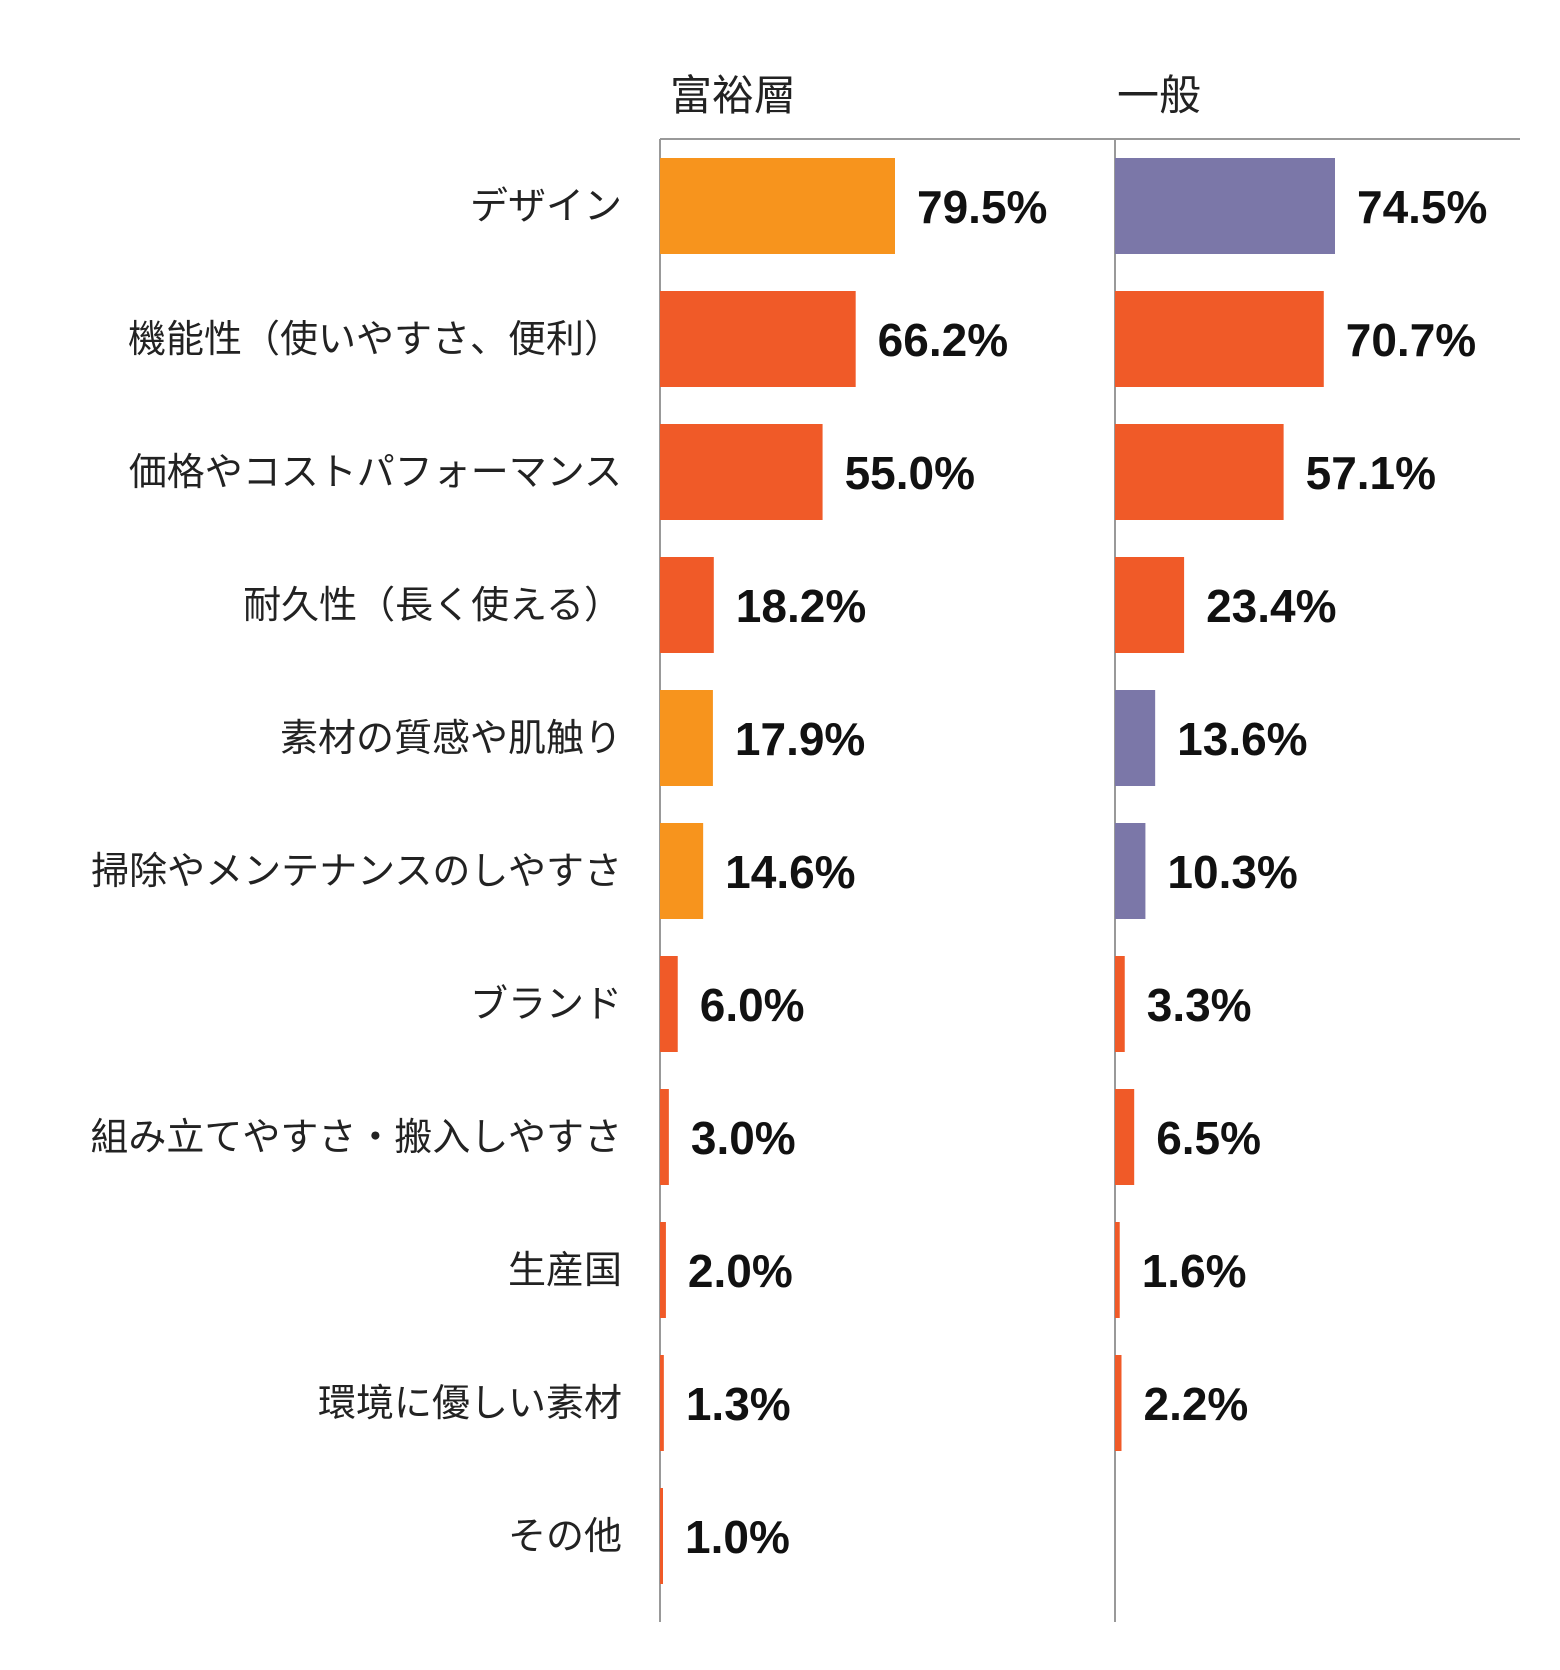 This screenshot has width=1560, height=1670. What do you see at coordinates (470, 1403) in the screenshot?
I see `category-label: 環境に優しい素材` at bounding box center [470, 1403].